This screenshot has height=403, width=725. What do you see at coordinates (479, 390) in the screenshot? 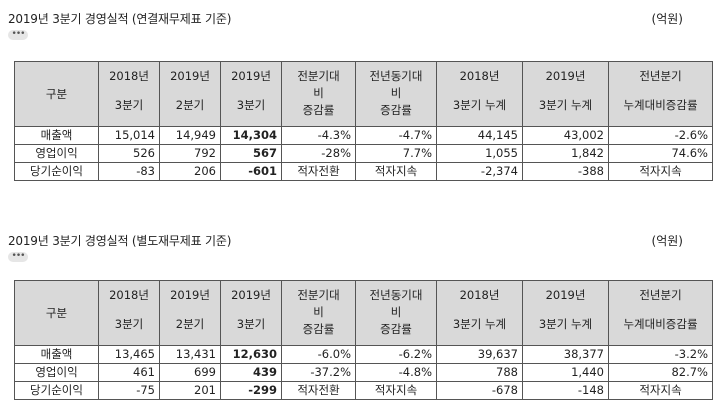
I see `cell: -678` at bounding box center [479, 390].